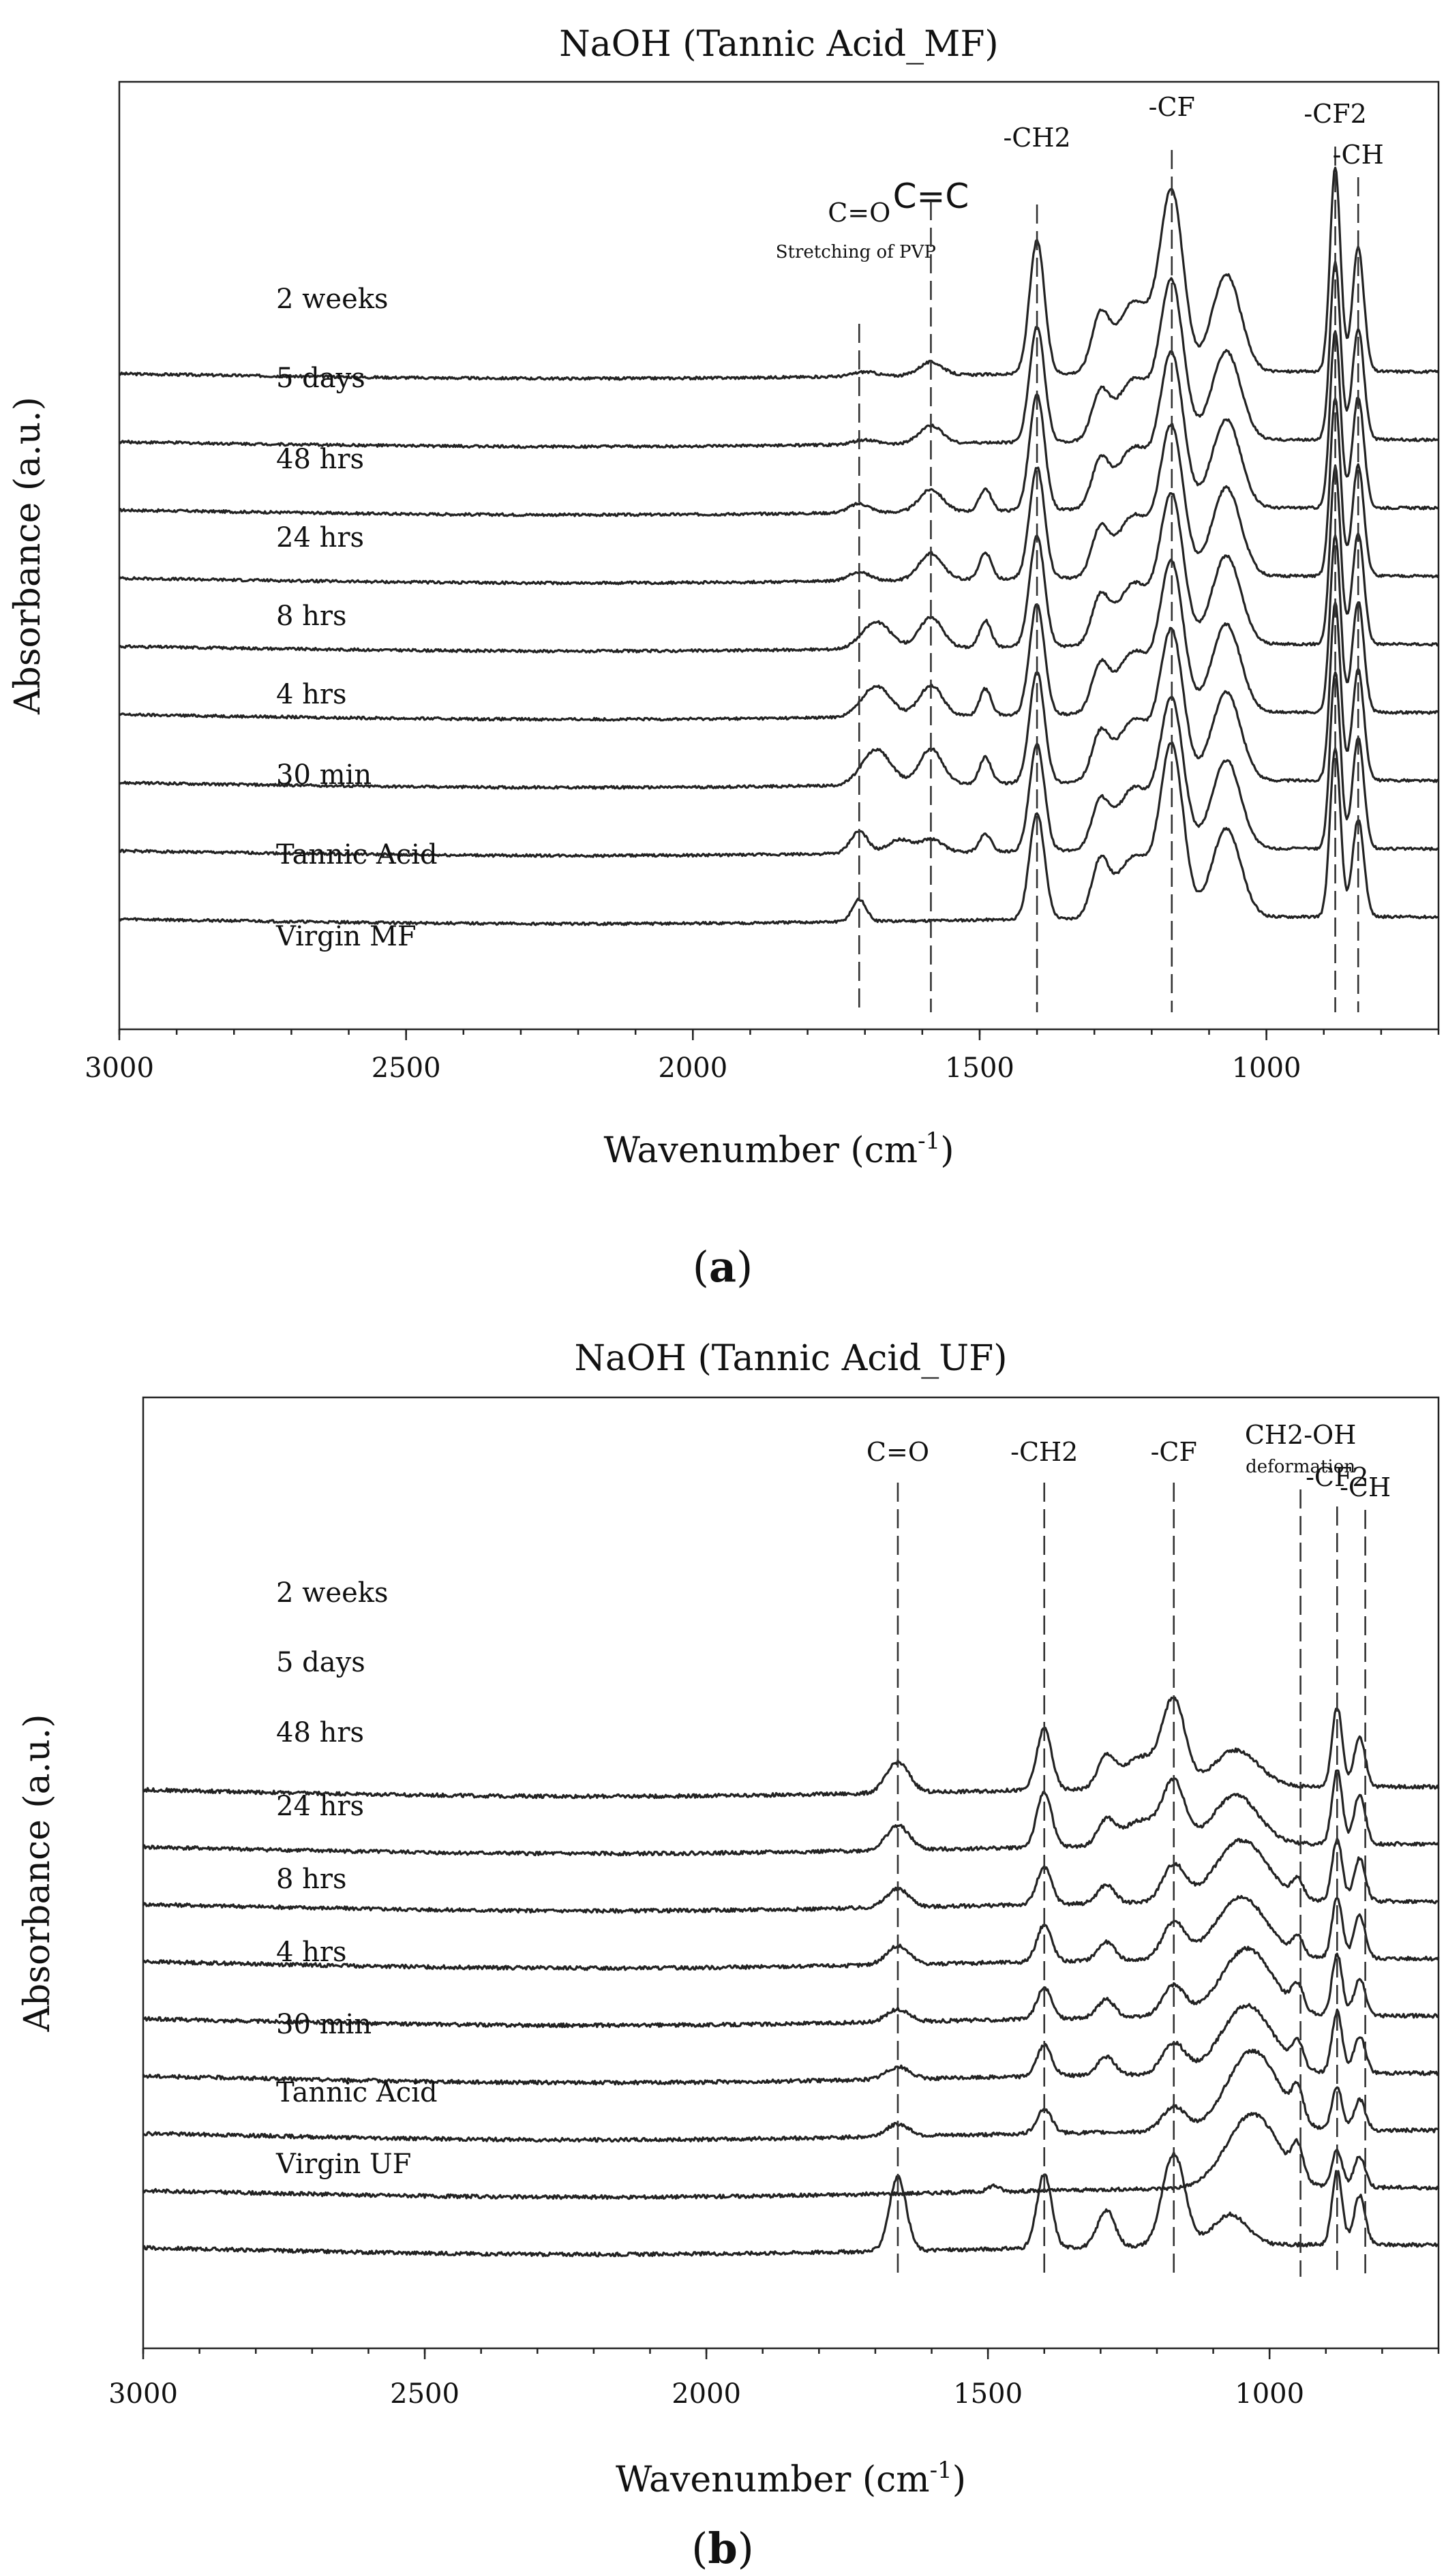 Image resolution: width=1446 pixels, height=2576 pixels. What do you see at coordinates (778, 44) in the screenshot?
I see `chart-title: NaOH (Tannic Acid_MF)` at bounding box center [778, 44].